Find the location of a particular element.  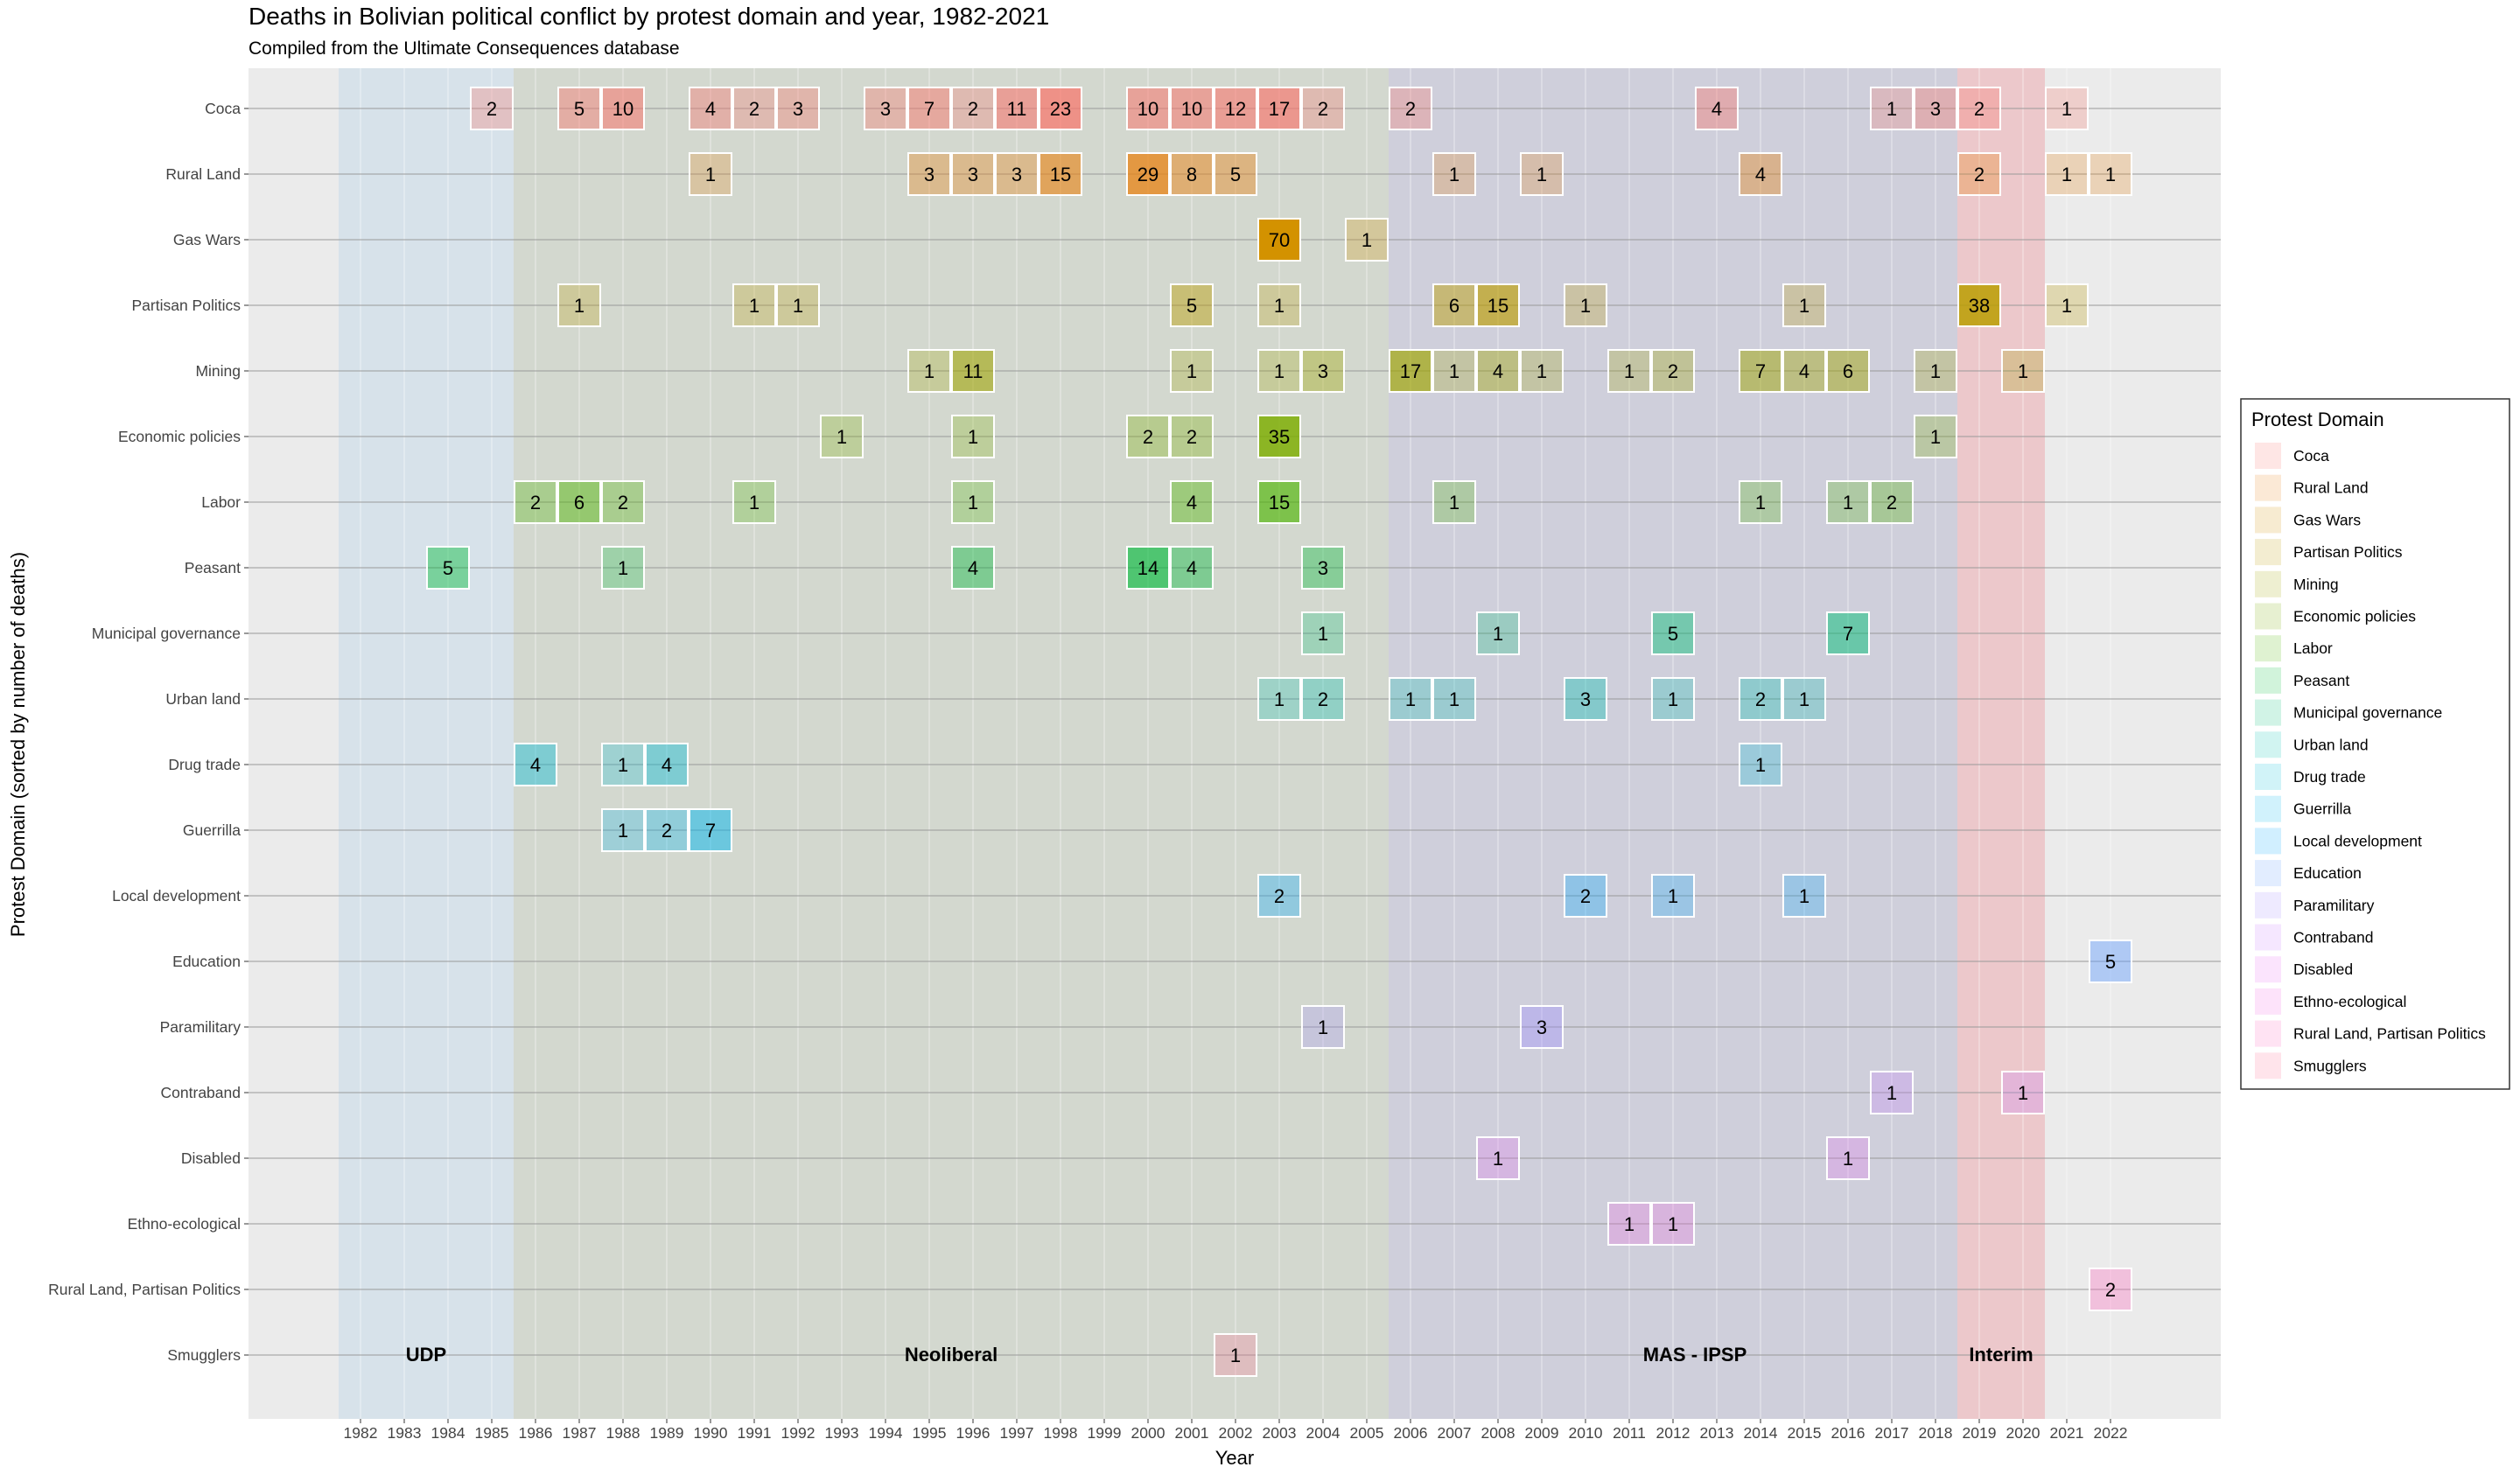

x-tick-label: 2017 is located at coordinates (1892, 1433).